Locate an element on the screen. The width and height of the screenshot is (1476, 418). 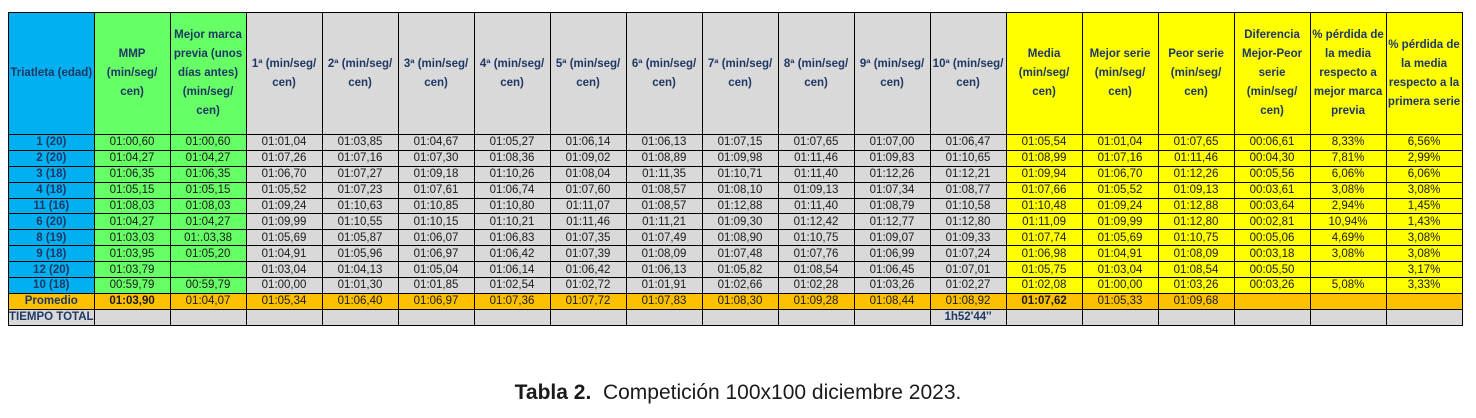
table-cell: 01:04,13 is located at coordinates (360, 270).